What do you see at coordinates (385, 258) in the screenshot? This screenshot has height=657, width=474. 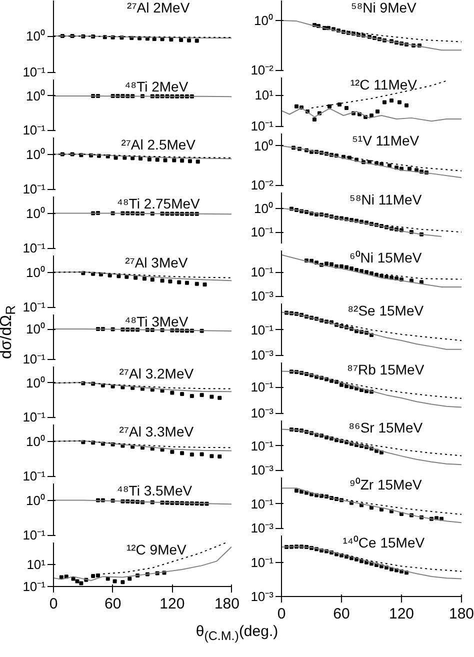 I see `chart-title: ⁶⁰Ni 15MeV` at bounding box center [385, 258].